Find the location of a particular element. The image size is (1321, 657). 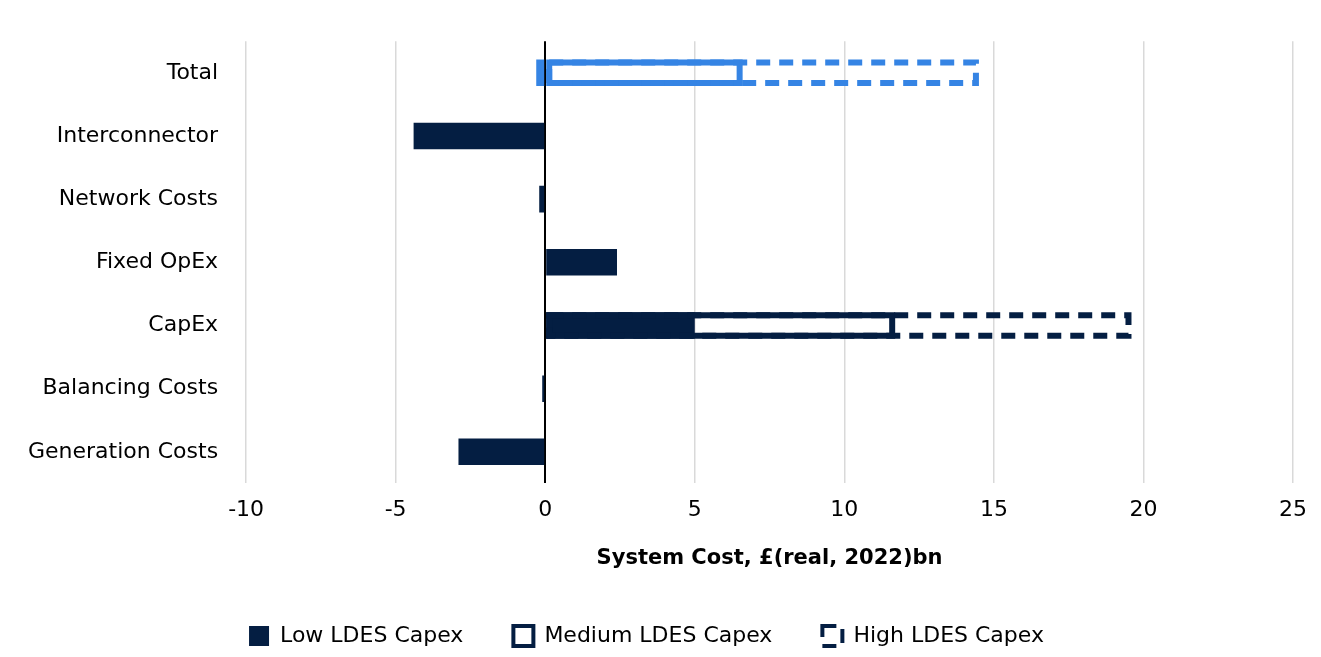

x-tick-label: -10 is located at coordinates (246, 509).